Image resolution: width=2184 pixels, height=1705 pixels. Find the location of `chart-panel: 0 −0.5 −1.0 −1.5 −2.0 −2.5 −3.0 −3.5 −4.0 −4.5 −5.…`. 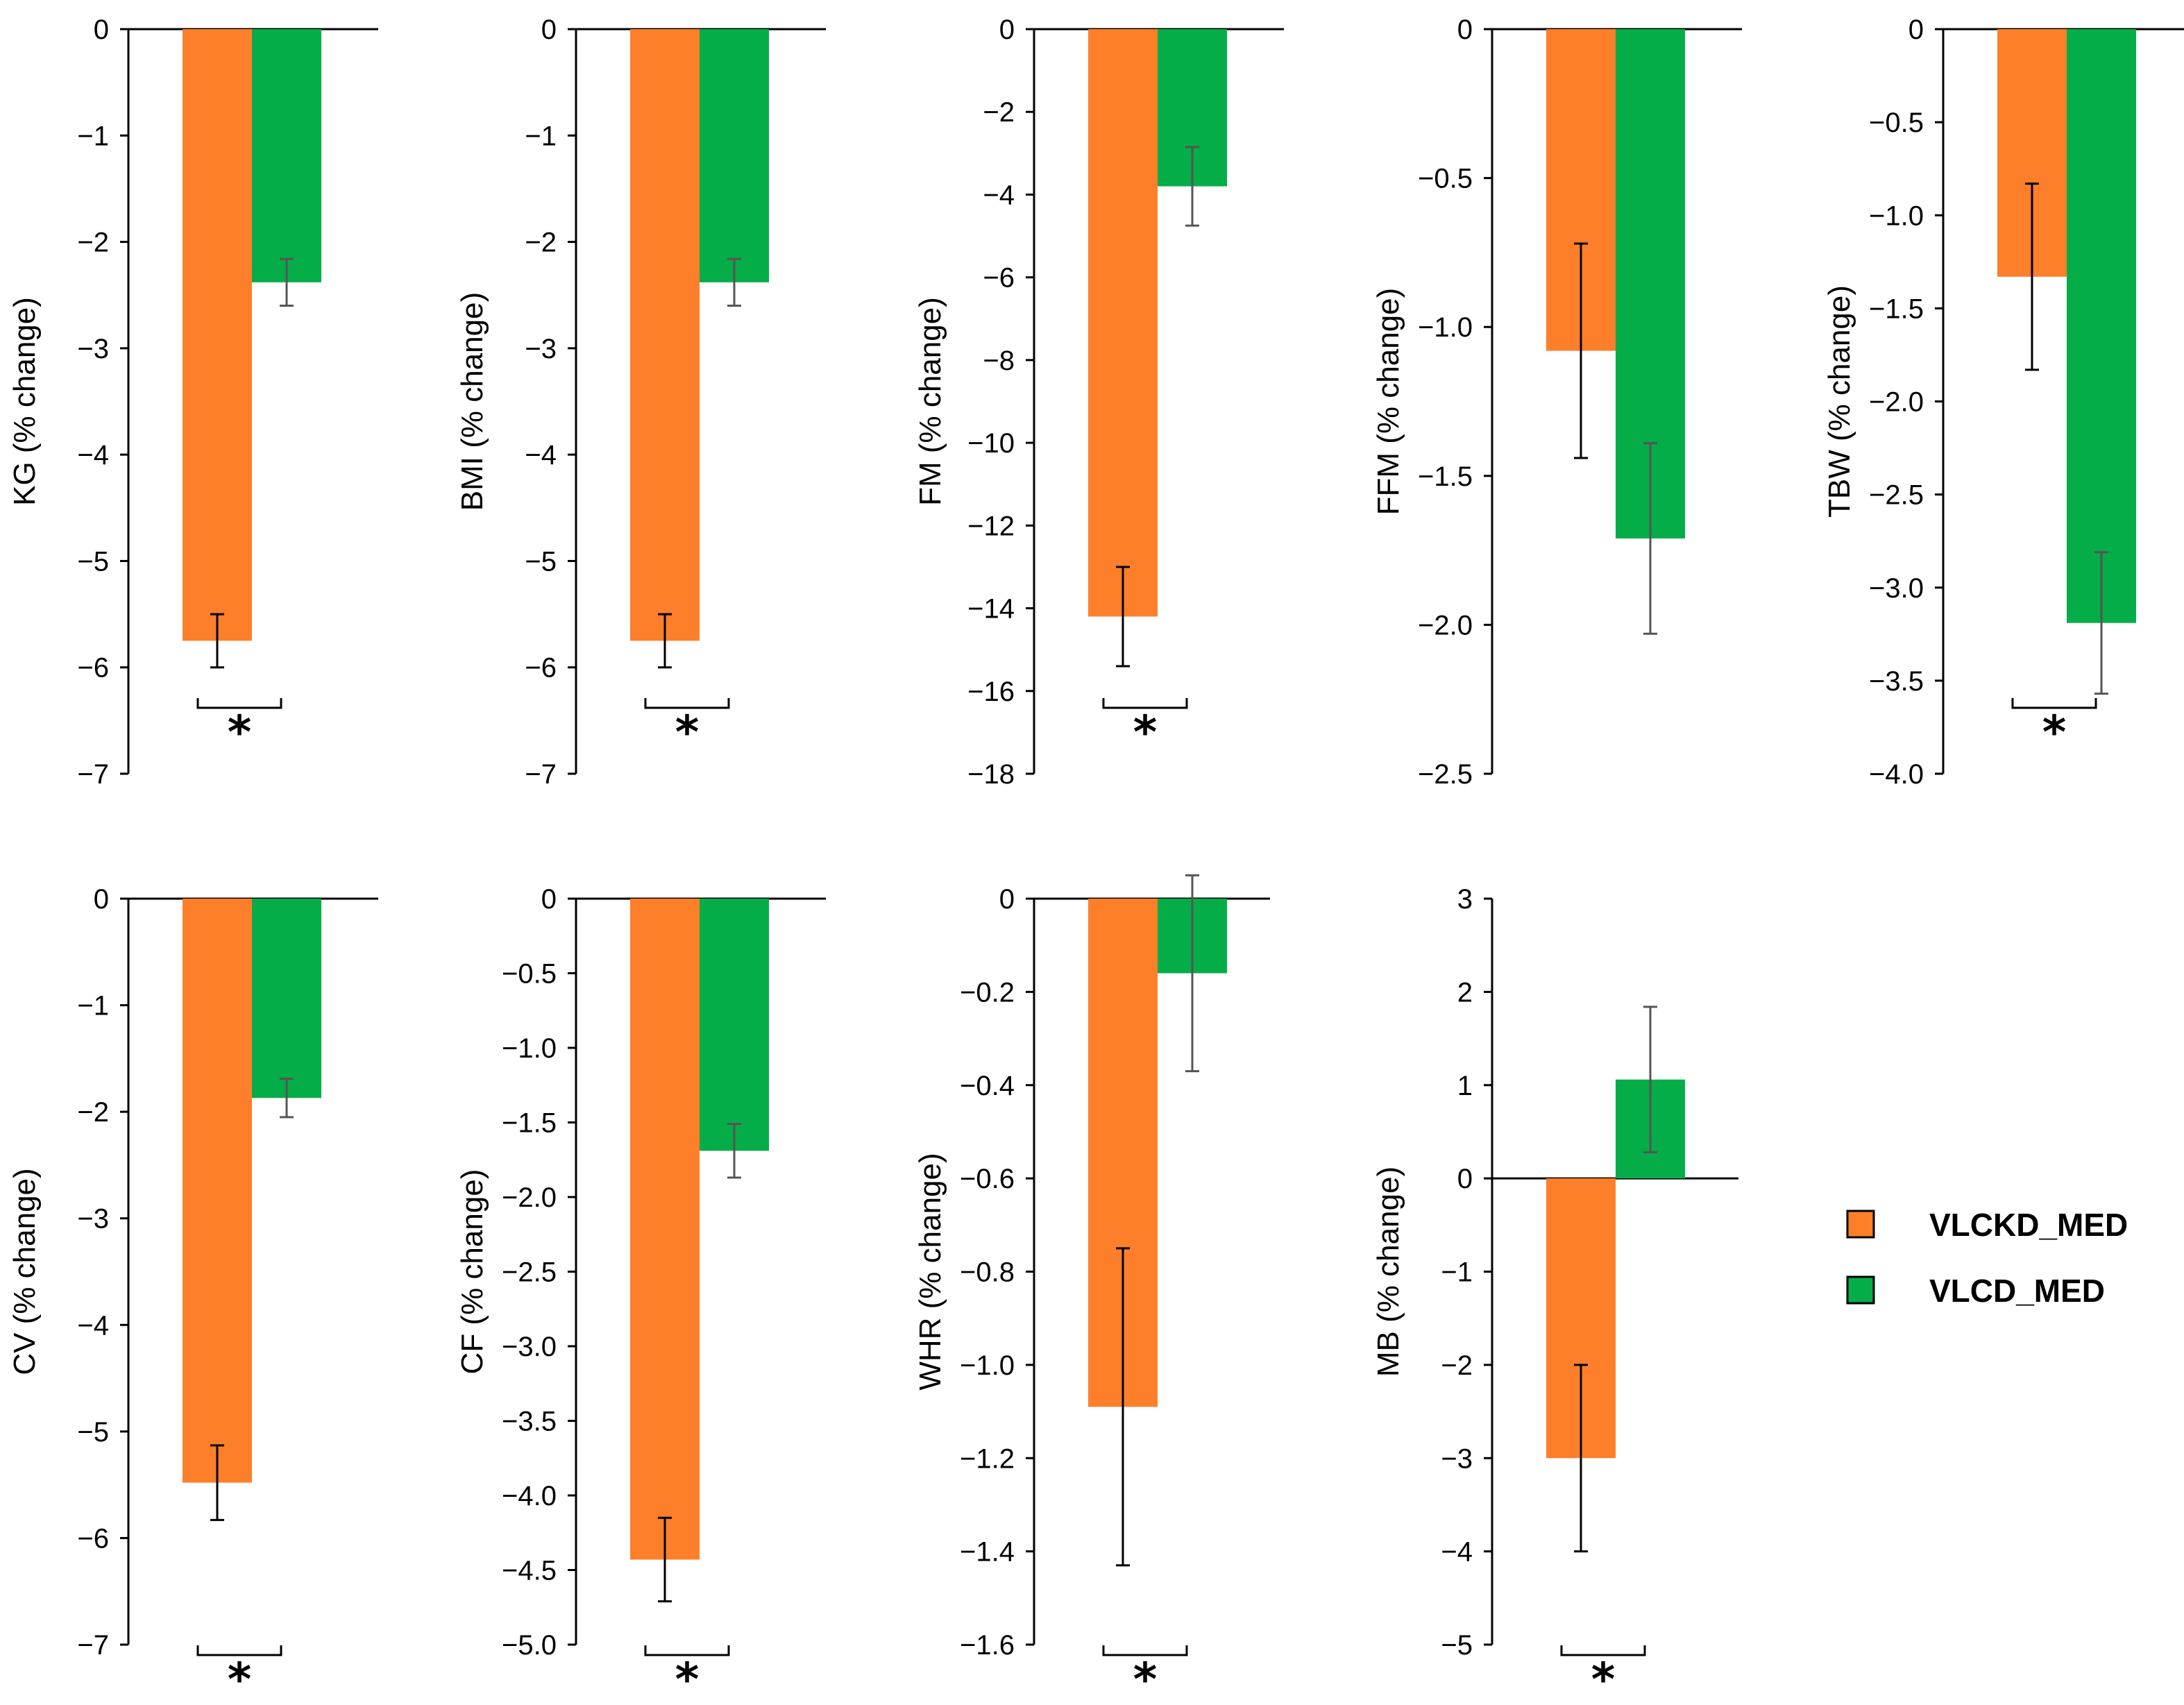

chart-panel: 0 −0.5 −1.0 −1.5 −2.0 −2.5 −3.0 −3.5 −4.0 −4.5 −5.… is located at coordinates (640, 1295).